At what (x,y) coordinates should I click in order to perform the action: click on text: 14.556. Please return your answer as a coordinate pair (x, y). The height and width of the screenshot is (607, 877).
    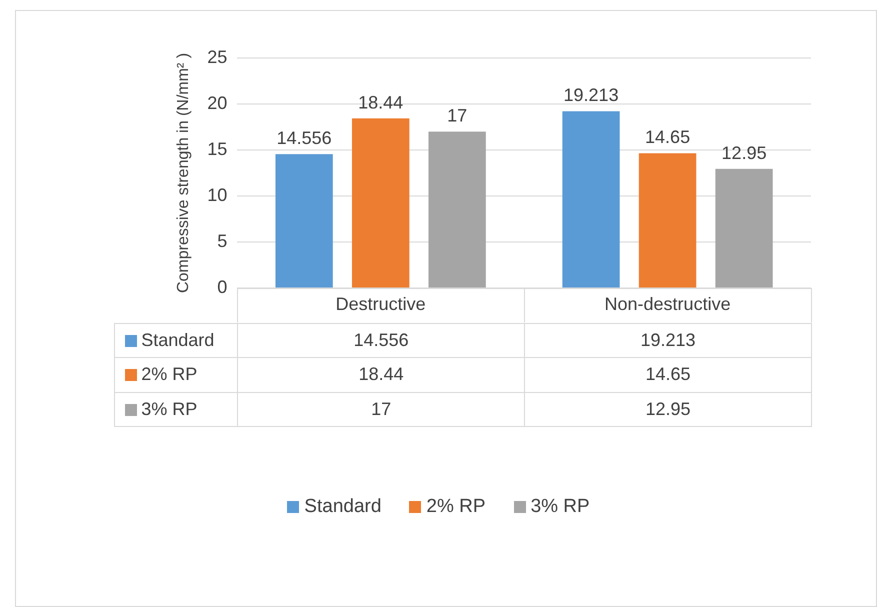
    Looking at the image, I should click on (304, 138).